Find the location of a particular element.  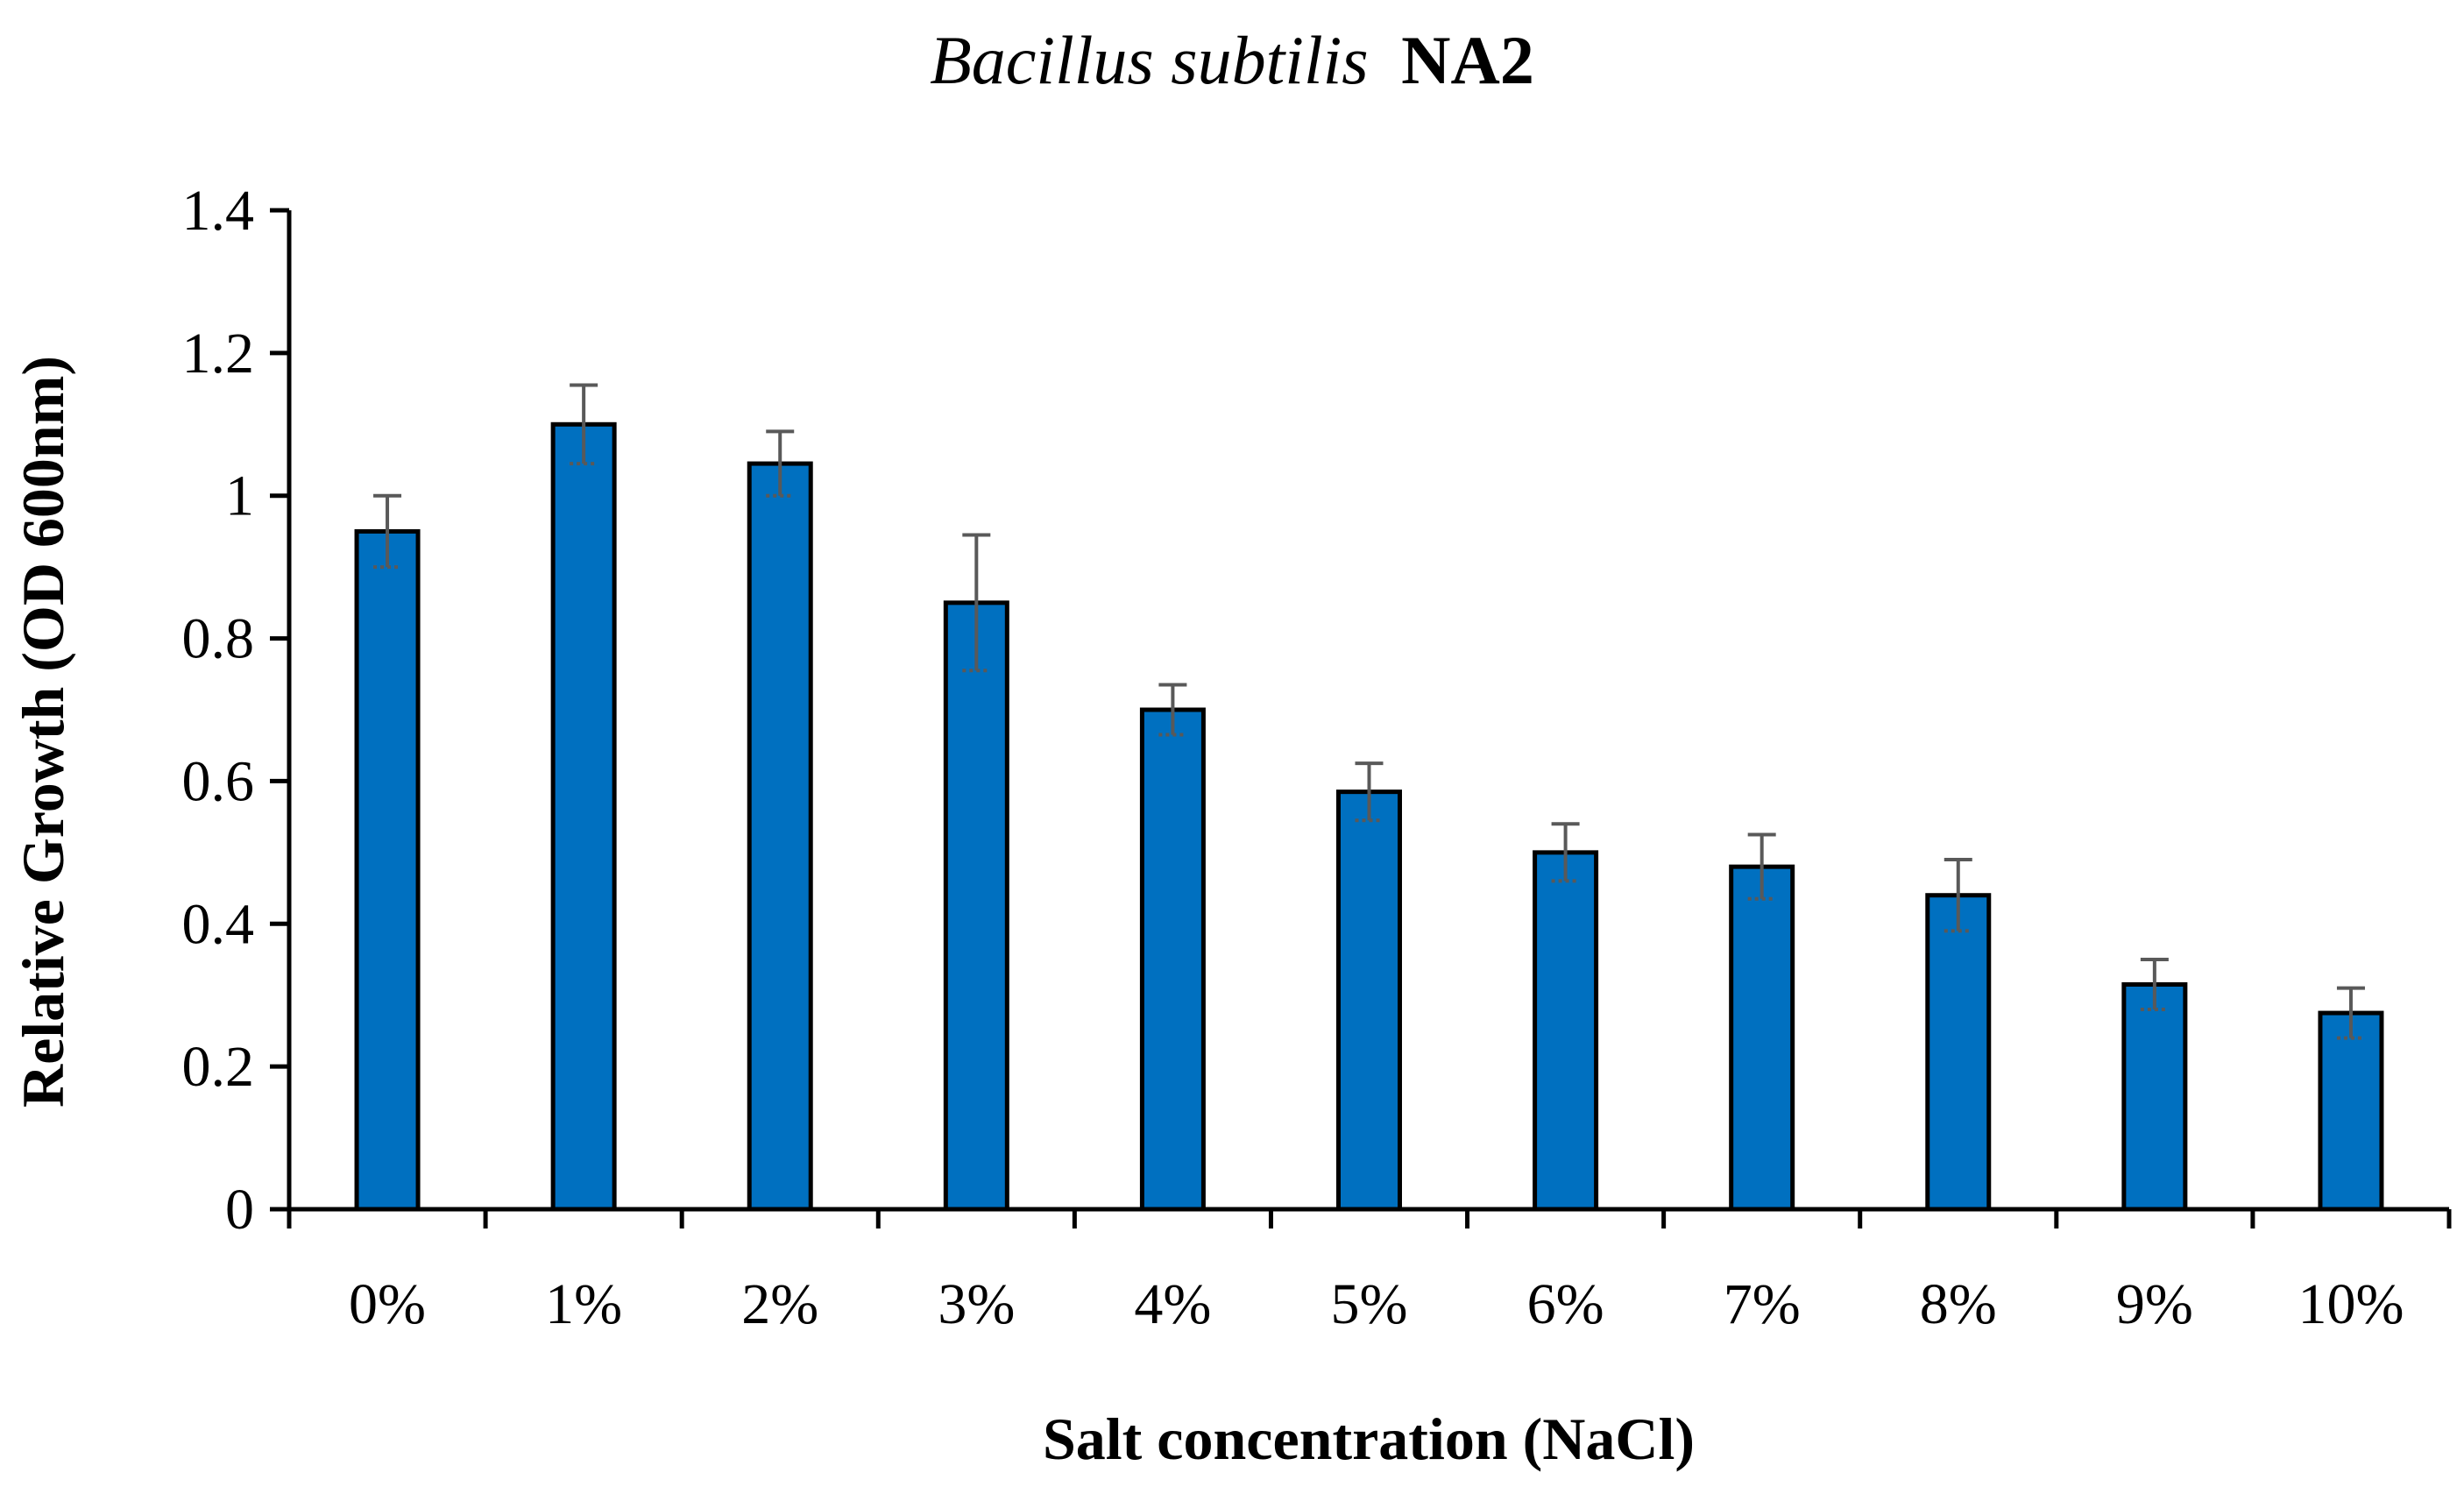

x-tick-label-6: 6% is located at coordinates (1565, 1304).